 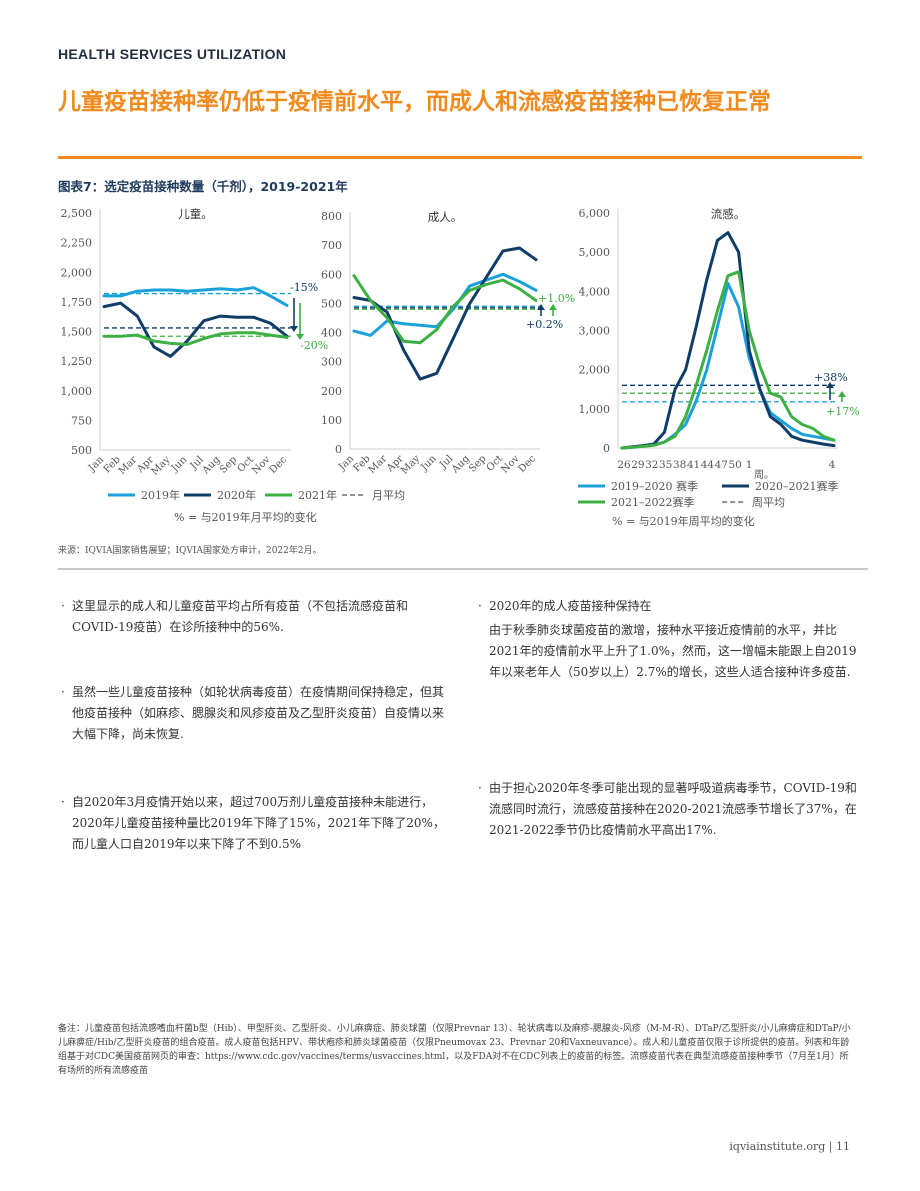 I want to click on y-tick-label: 300, so click(x=331, y=362).